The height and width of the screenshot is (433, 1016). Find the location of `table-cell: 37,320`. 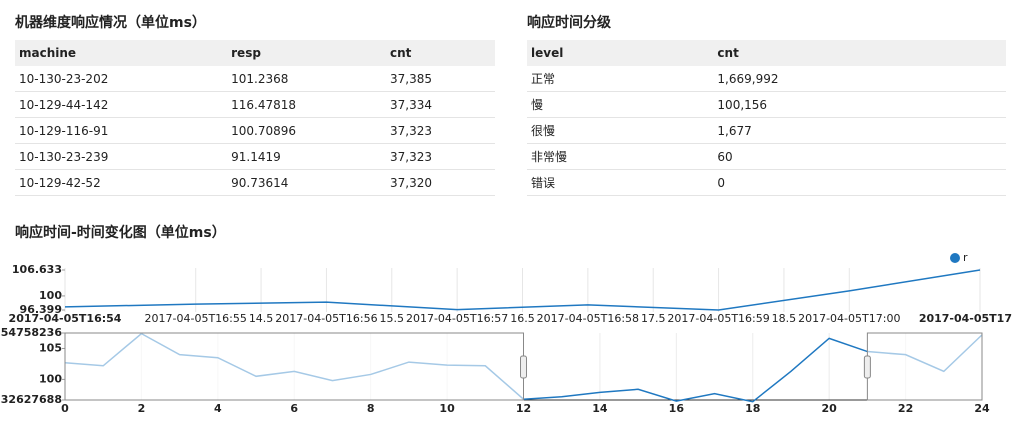

table-cell: 37,320 is located at coordinates (440, 182).